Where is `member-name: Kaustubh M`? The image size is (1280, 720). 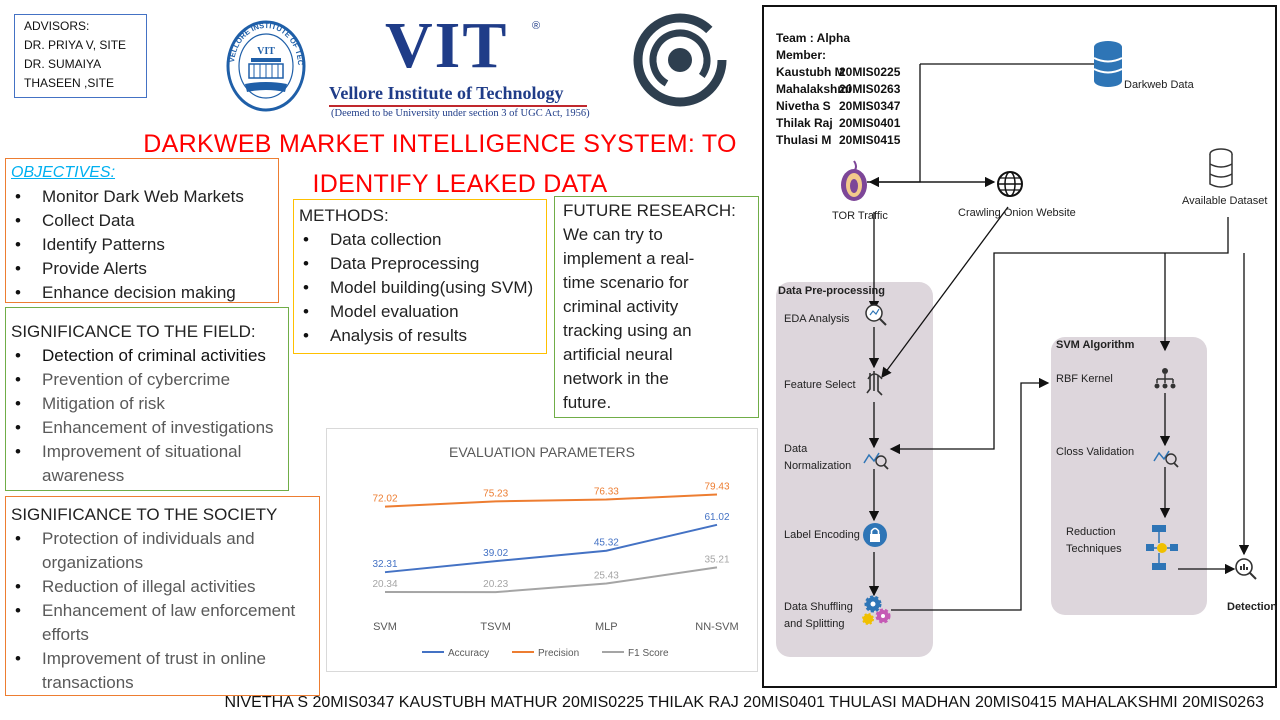
member-name: Kaustubh M is located at coordinates (810, 72).